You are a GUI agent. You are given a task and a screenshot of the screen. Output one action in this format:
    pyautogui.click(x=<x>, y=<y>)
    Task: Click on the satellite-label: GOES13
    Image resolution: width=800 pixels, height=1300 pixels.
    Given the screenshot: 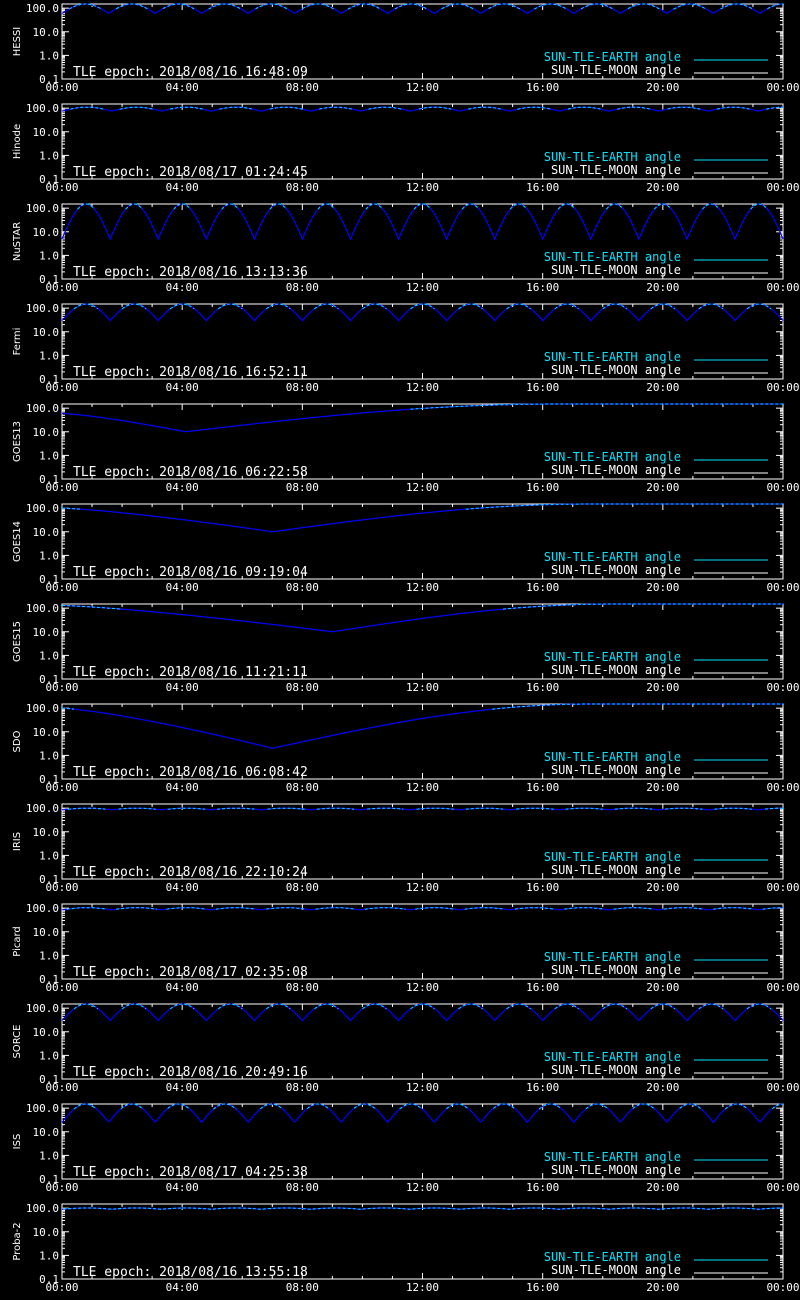 What is the action you would take?
    pyautogui.click(x=17, y=441)
    